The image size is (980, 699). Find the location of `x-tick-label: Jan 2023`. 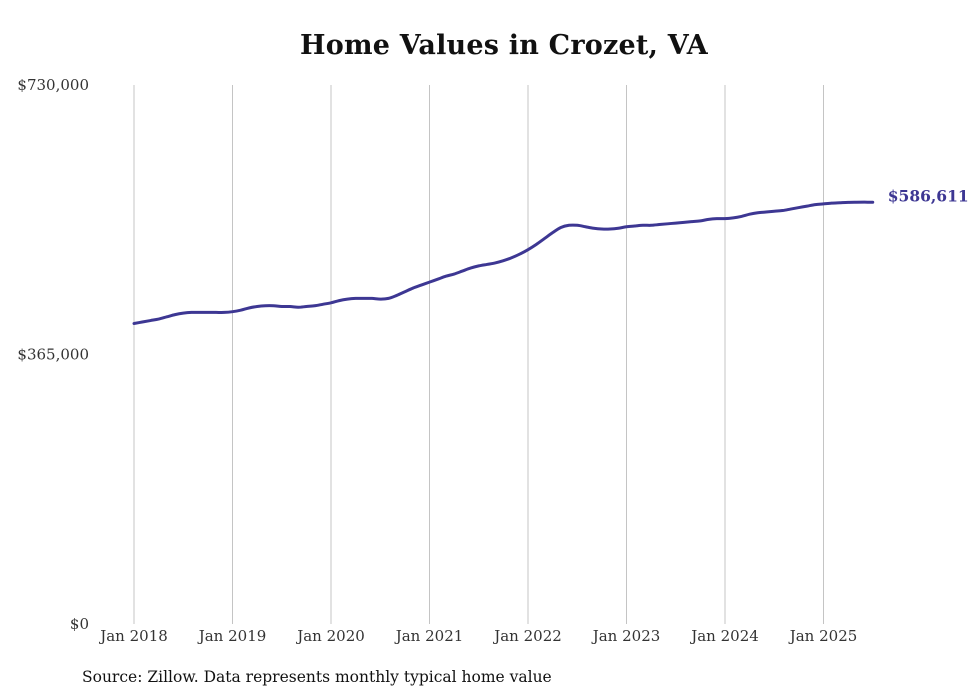

x-tick-label: Jan 2023 is located at coordinates (626, 636).